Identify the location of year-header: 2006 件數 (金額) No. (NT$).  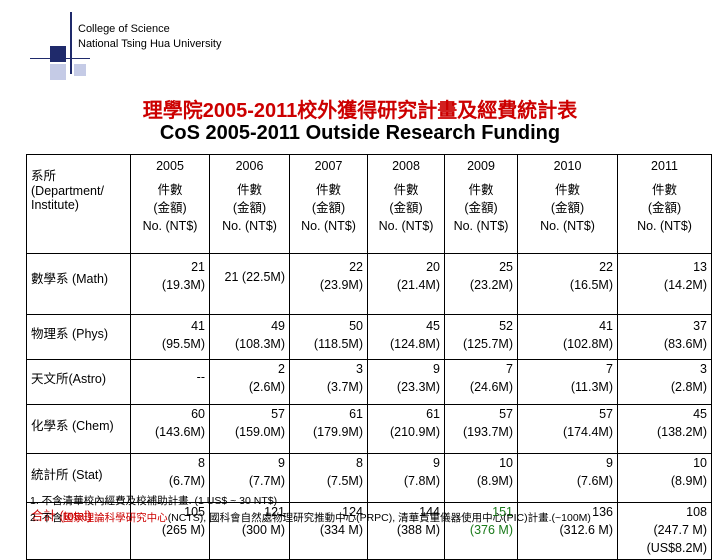
(249, 204).